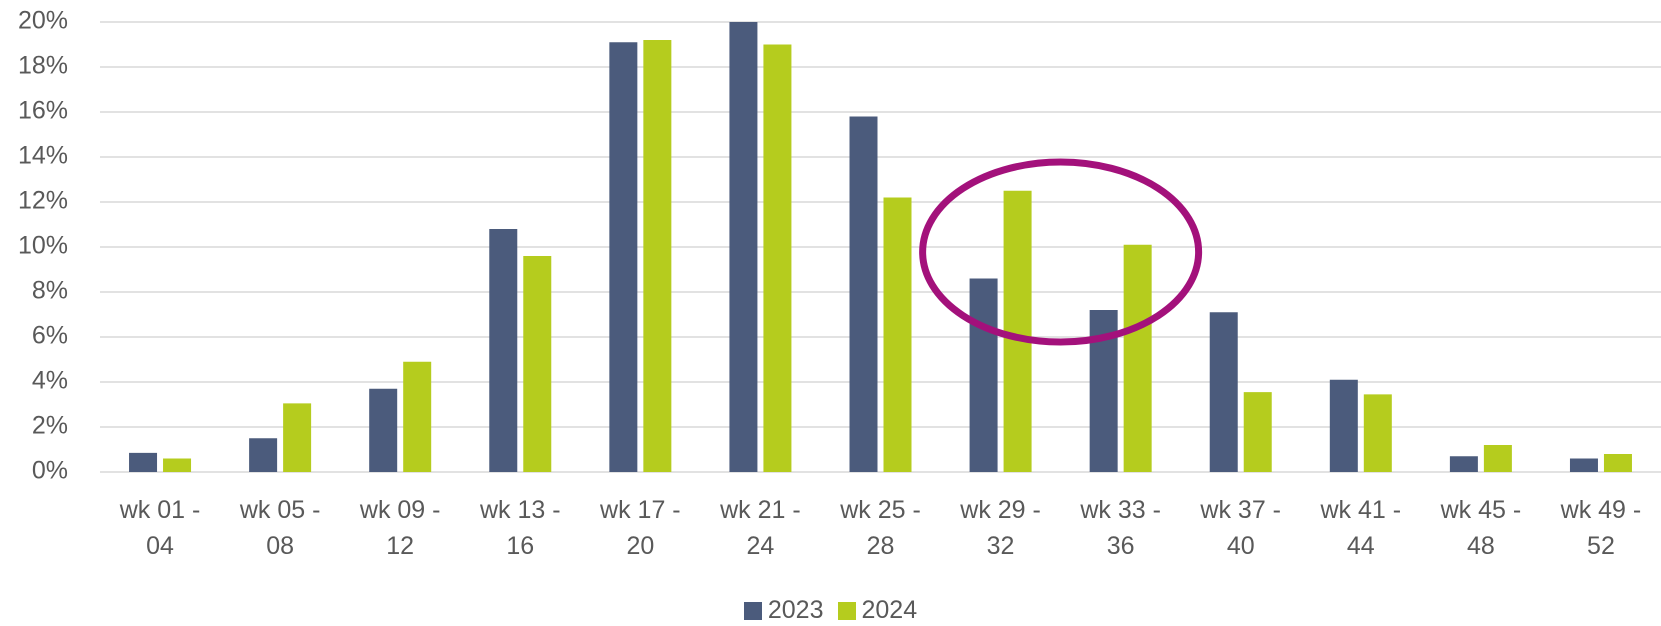  Describe the element at coordinates (1601, 528) in the screenshot. I see `x-tick-label: wk 49 - 52` at that location.